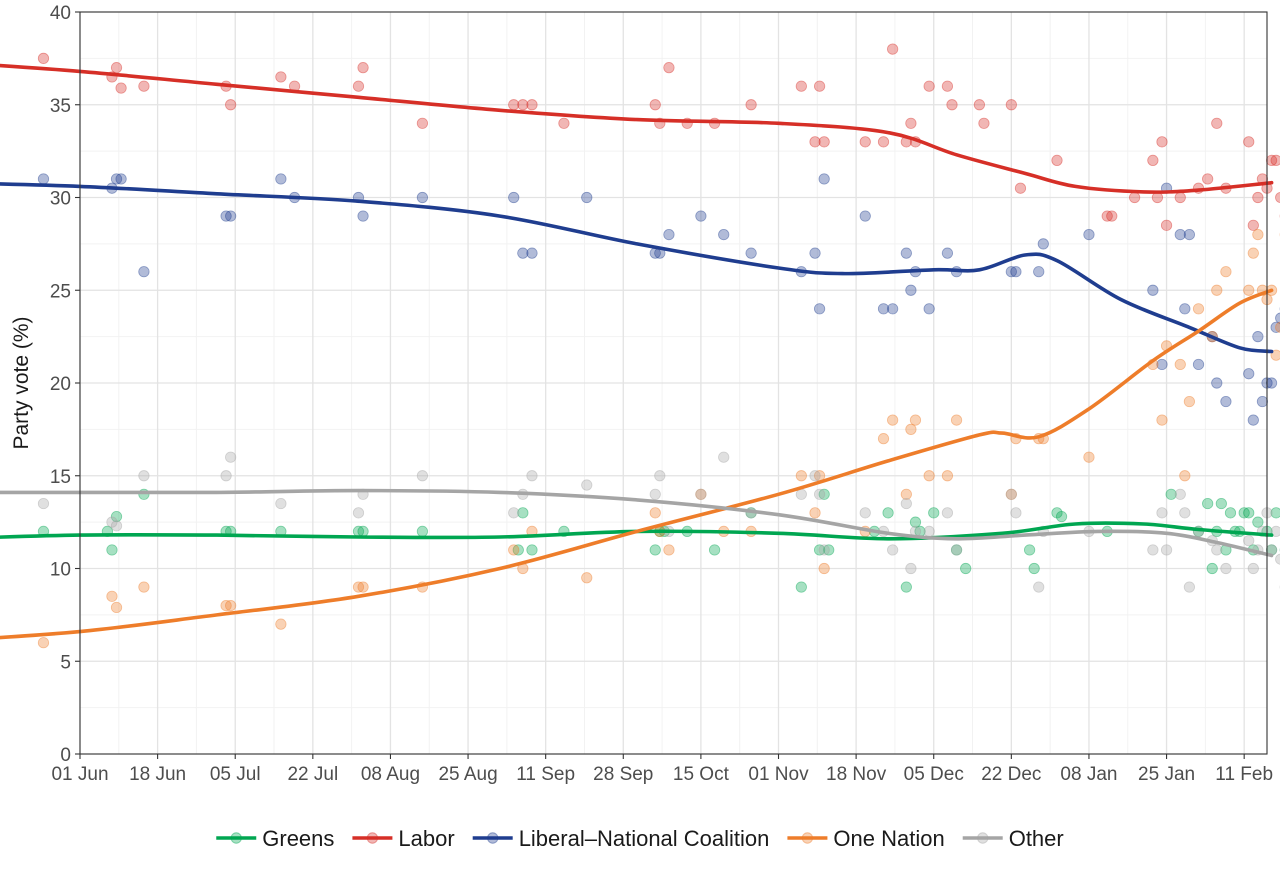  I want to click on y-tick-label: 20, so click(60, 384).